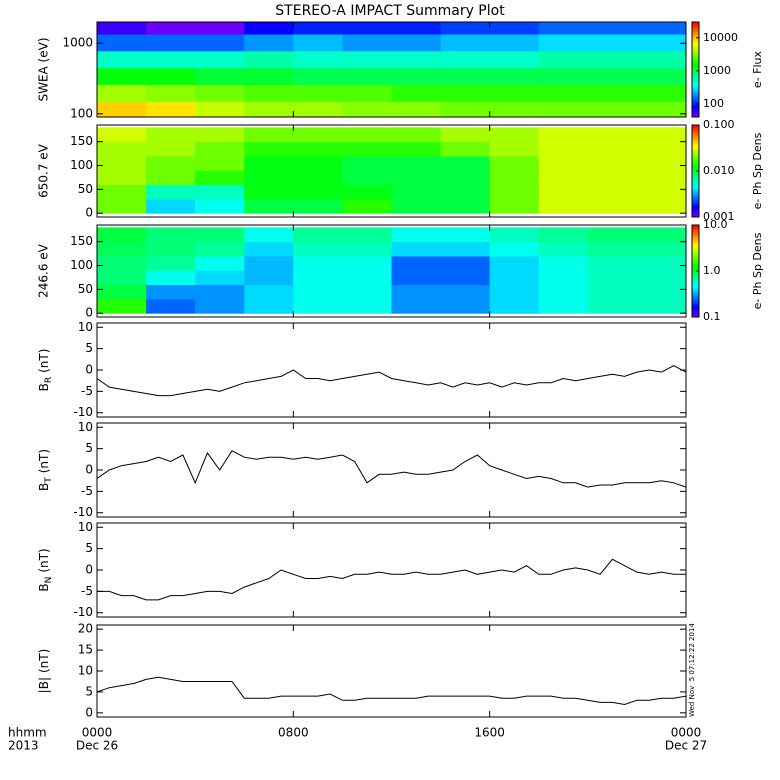 This screenshot has width=780, height=780. Describe the element at coordinates (489, 733) in the screenshot. I see `x-tick-label: 1600` at that location.